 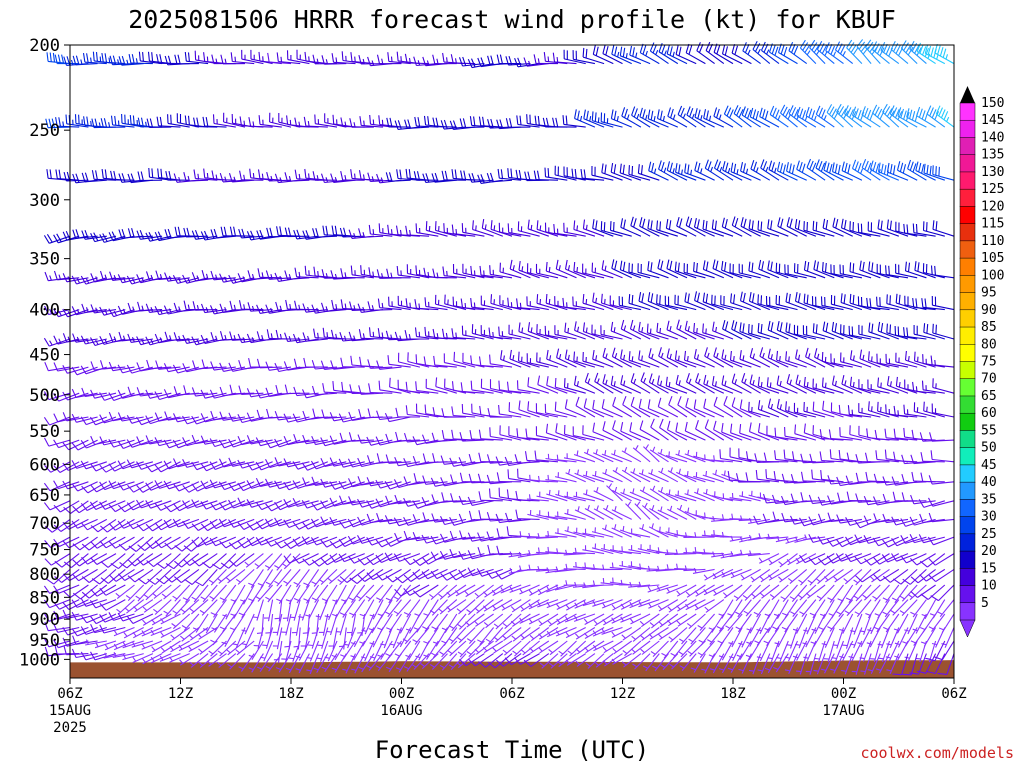 I want to click on colorbar-label: 75, so click(x=989, y=362).